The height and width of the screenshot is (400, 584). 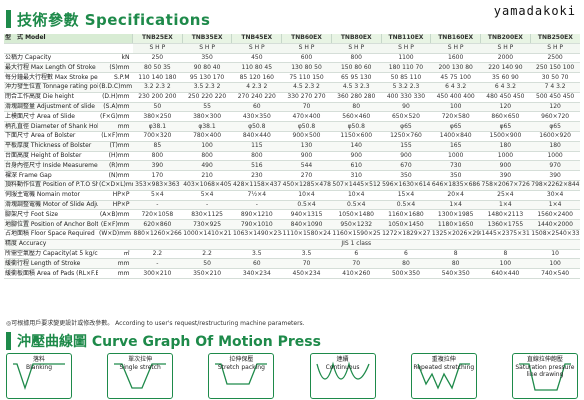 What do you see at coordinates (406, 77) in the screenshot?
I see `row-value: 50 85 110` at bounding box center [406, 77].